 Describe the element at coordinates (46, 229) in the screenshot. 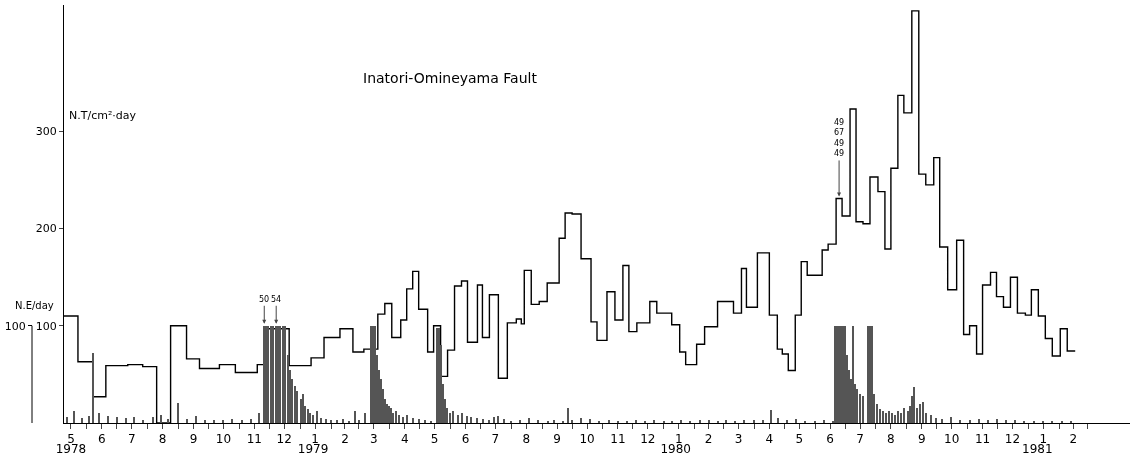

I see `y-tick-label: 200` at that location.